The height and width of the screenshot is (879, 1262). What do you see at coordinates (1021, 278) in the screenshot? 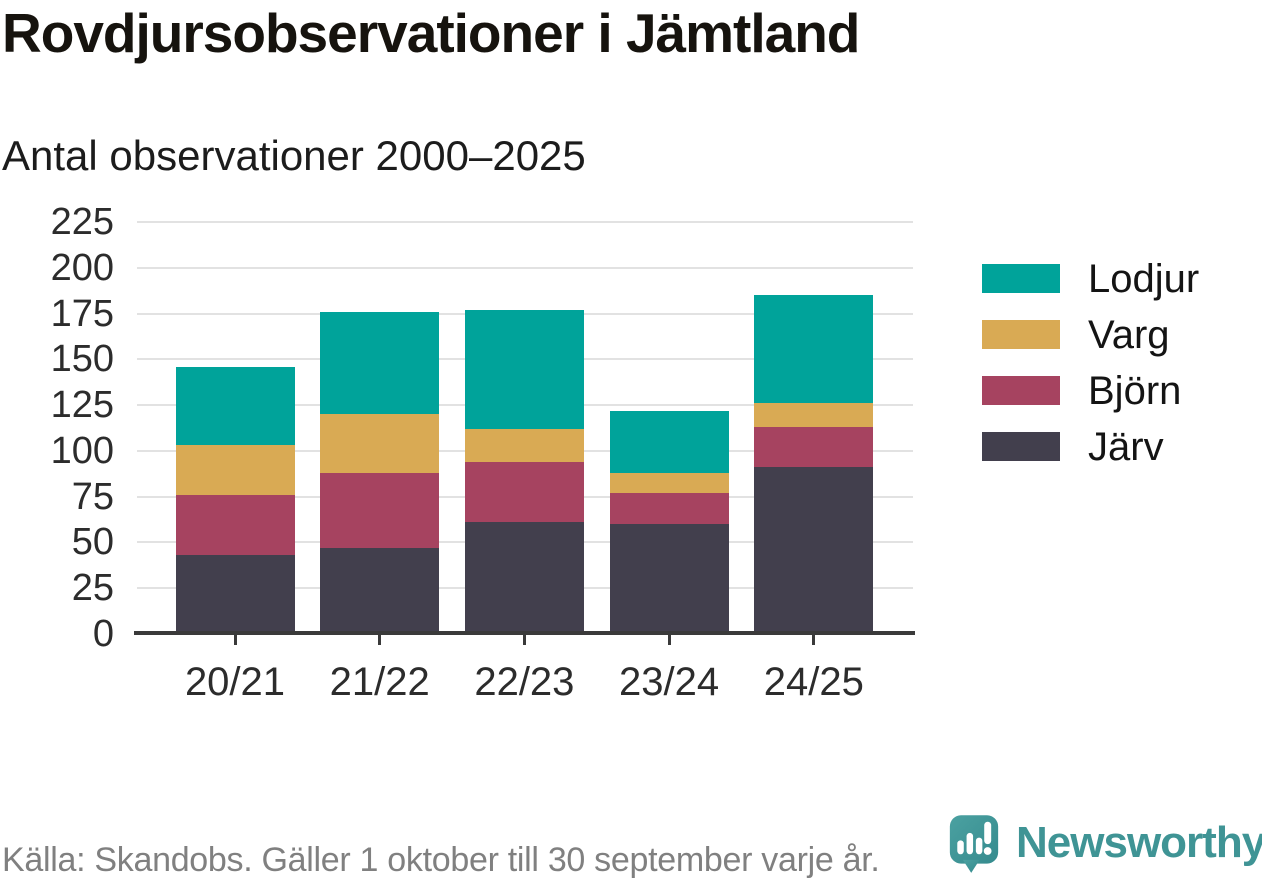
I see `legend-swatch-lodjur` at bounding box center [1021, 278].